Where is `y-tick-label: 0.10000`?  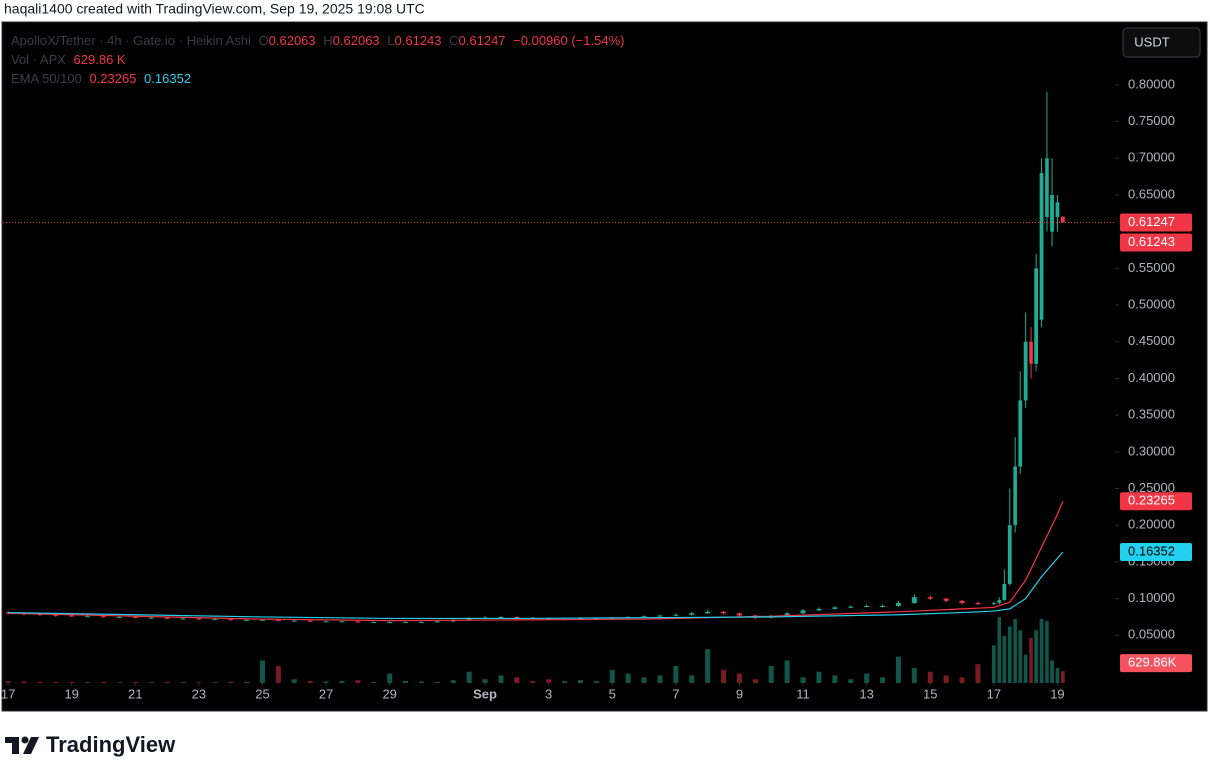 y-tick-label: 0.10000 is located at coordinates (1151, 597).